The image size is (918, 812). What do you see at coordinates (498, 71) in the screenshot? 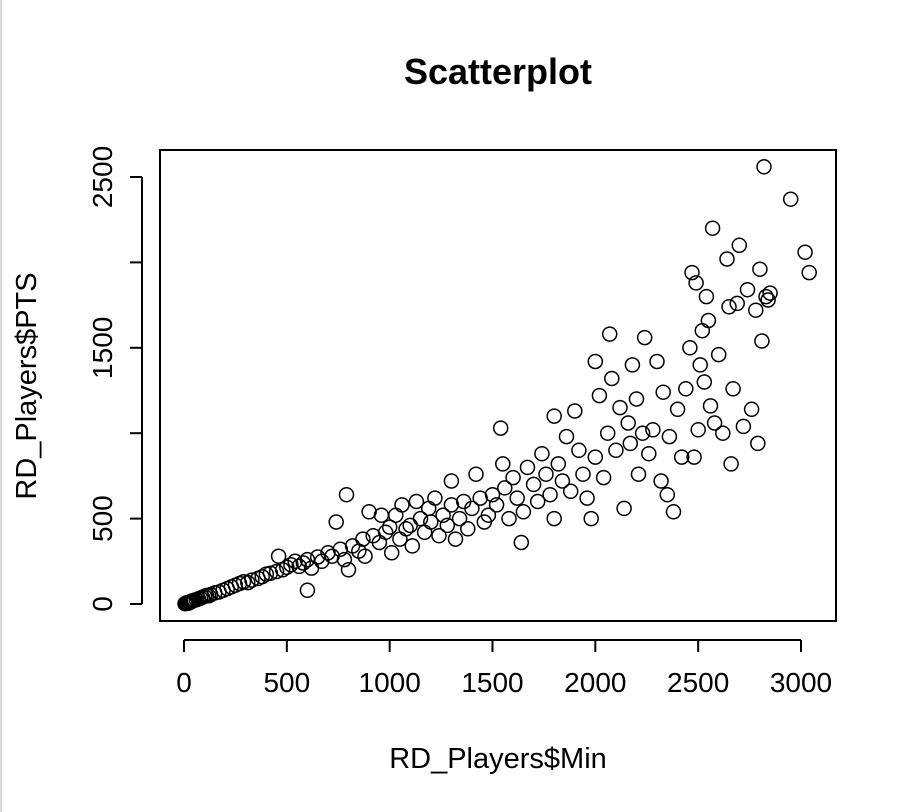
I see `chart-title: Scatterplot` at bounding box center [498, 71].